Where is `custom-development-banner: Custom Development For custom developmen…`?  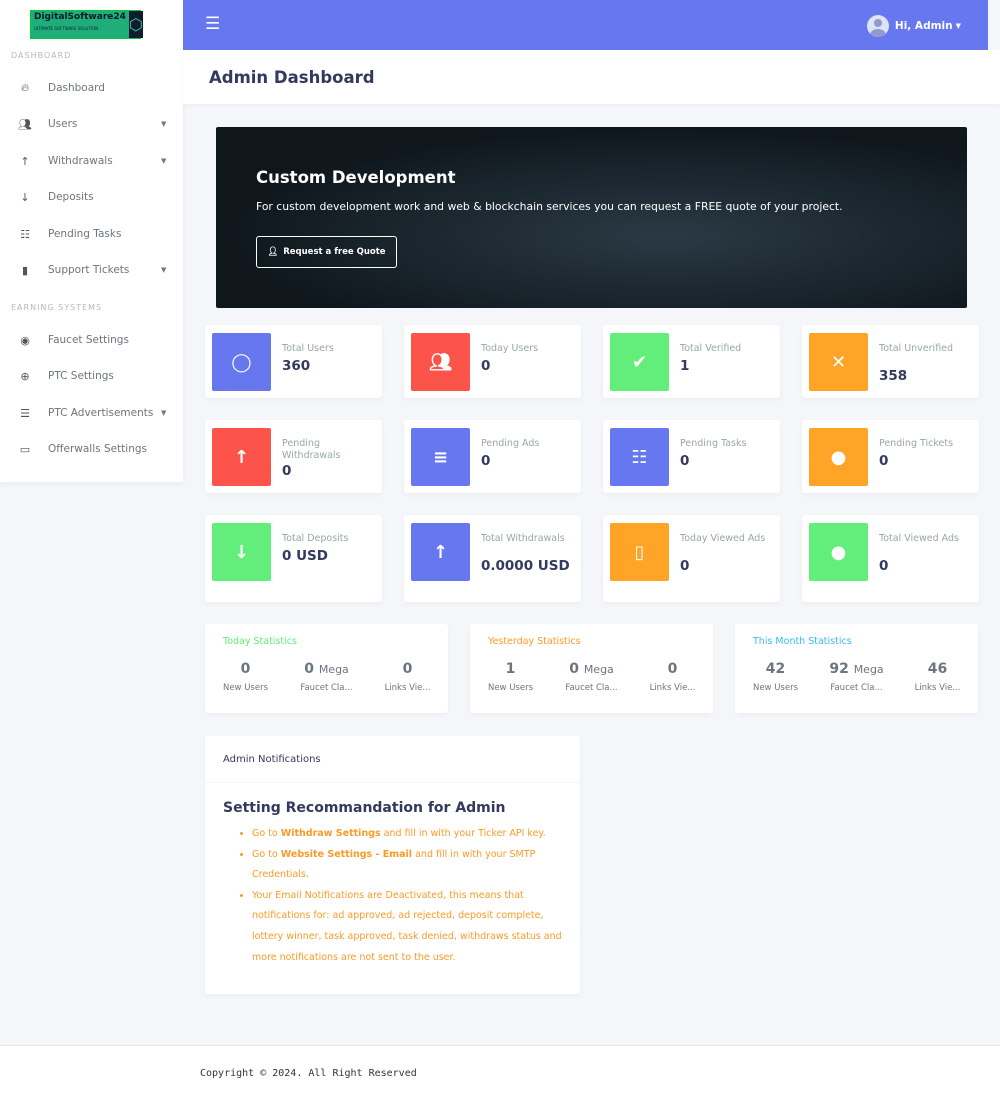 custom-development-banner: Custom Development For custom developmen… is located at coordinates (591, 217).